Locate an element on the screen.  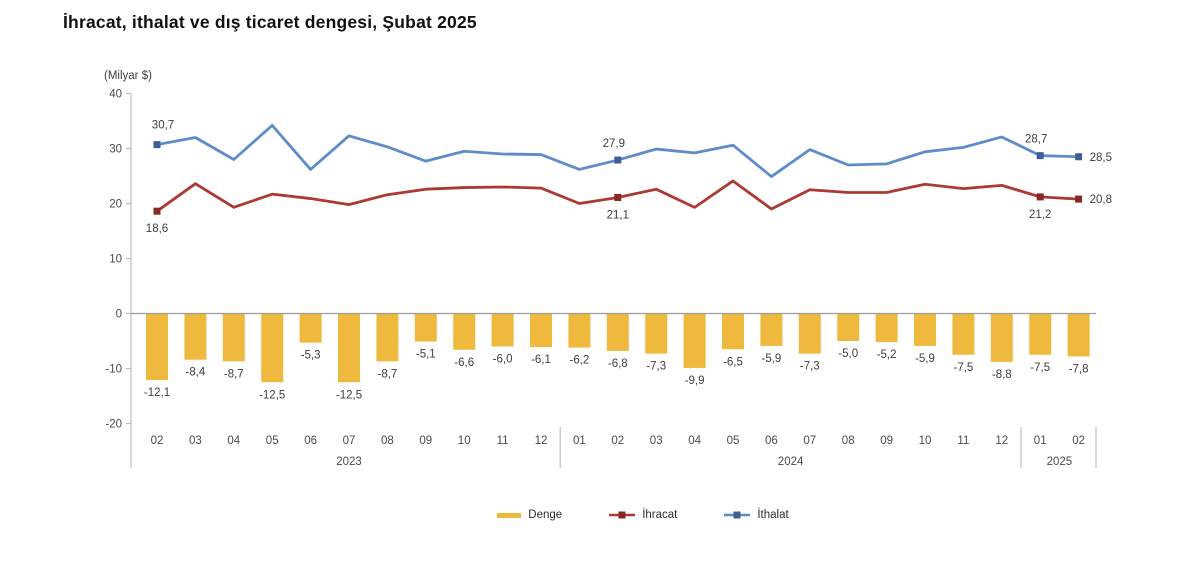
svg-text: 20 is located at coordinates (115, 205).